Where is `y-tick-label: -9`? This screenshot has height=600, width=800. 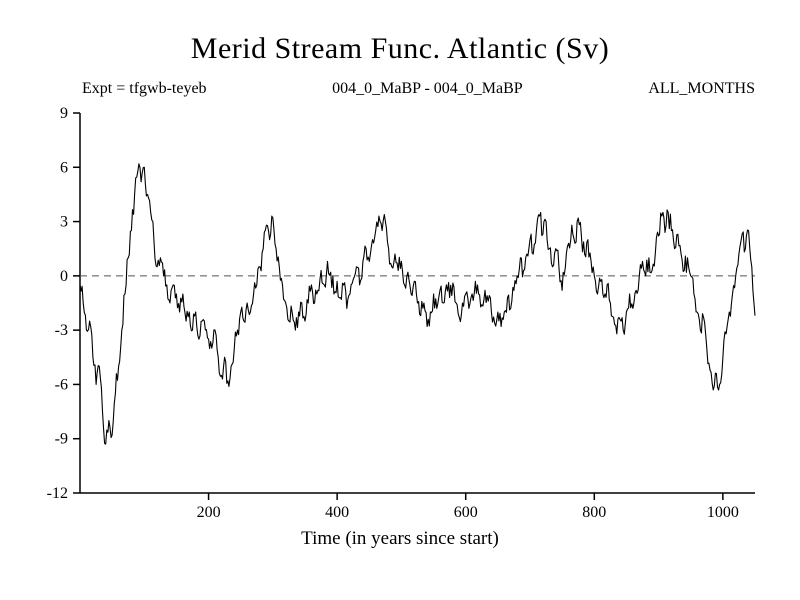 y-tick-label: -9 is located at coordinates (61, 439).